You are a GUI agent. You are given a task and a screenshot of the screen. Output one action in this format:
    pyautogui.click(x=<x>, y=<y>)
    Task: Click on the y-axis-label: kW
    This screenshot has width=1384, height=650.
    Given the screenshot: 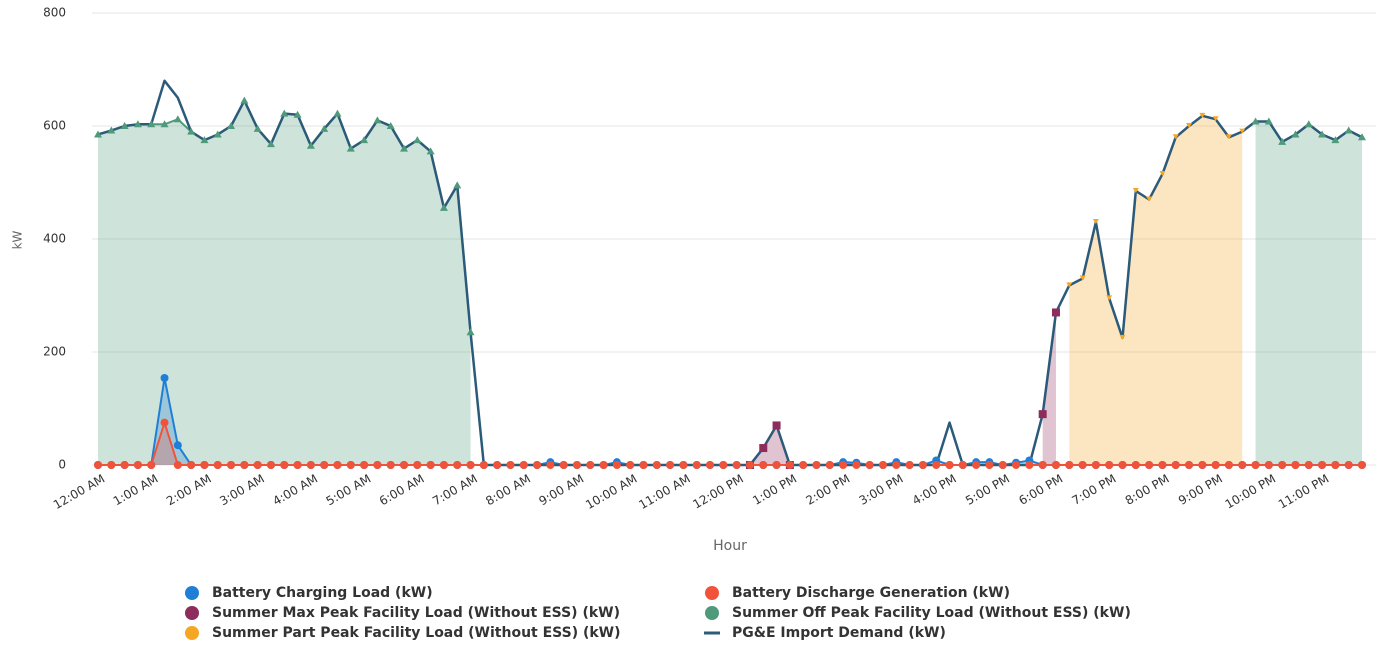 What is the action you would take?
    pyautogui.click(x=18, y=239)
    